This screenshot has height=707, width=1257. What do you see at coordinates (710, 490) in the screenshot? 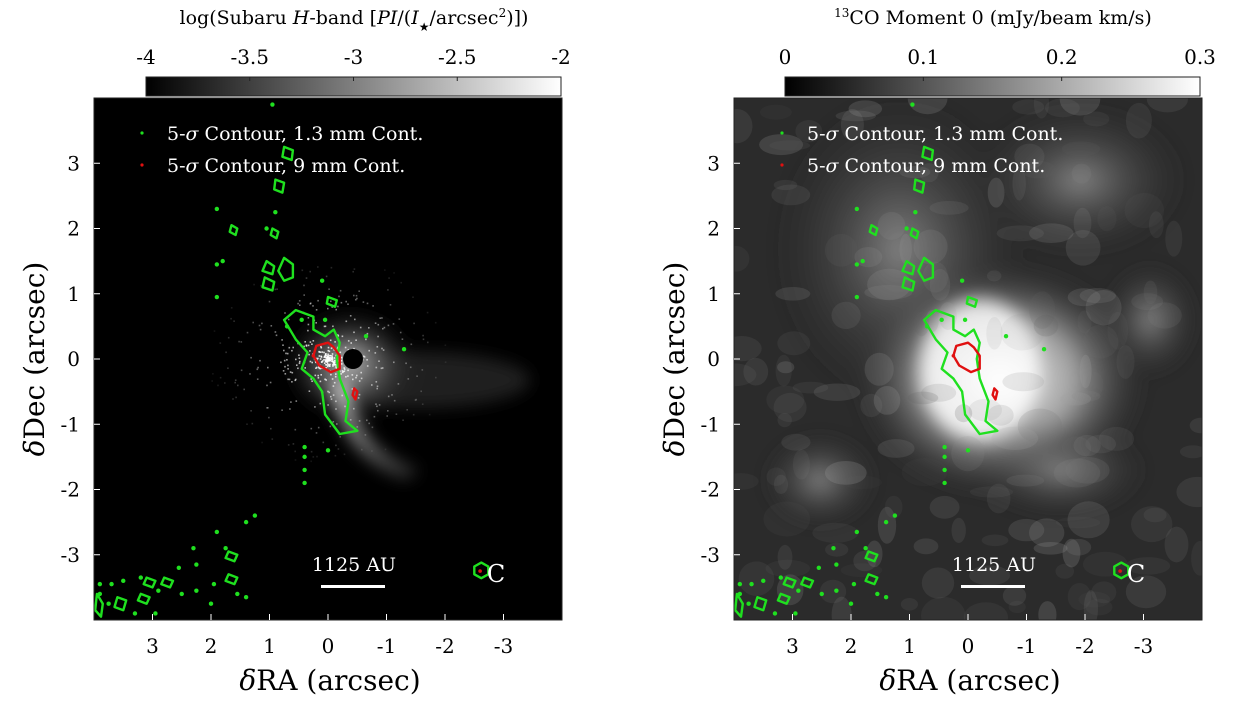
I see `y-tick-label: -2` at bounding box center [710, 490].